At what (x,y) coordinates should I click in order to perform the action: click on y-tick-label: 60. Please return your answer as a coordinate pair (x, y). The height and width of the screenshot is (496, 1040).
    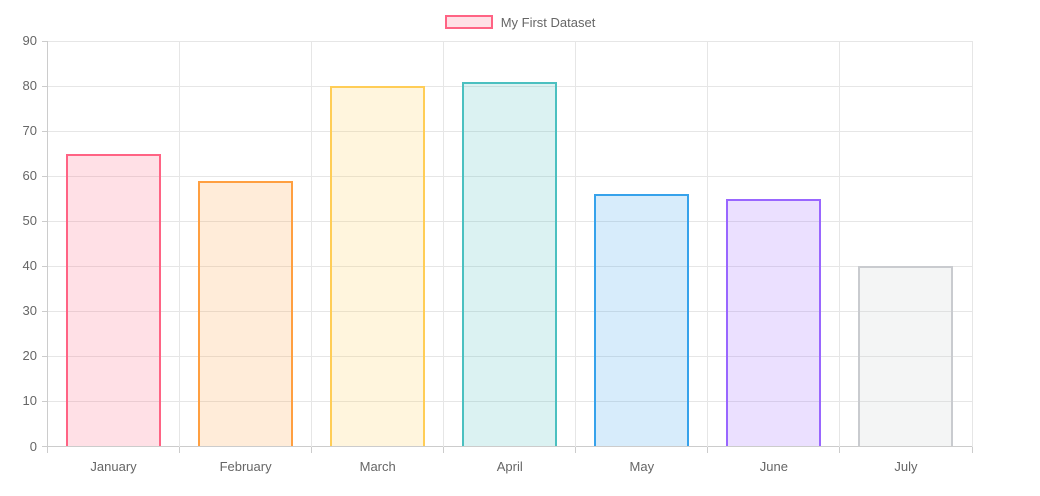
    Looking at the image, I should click on (29, 176).